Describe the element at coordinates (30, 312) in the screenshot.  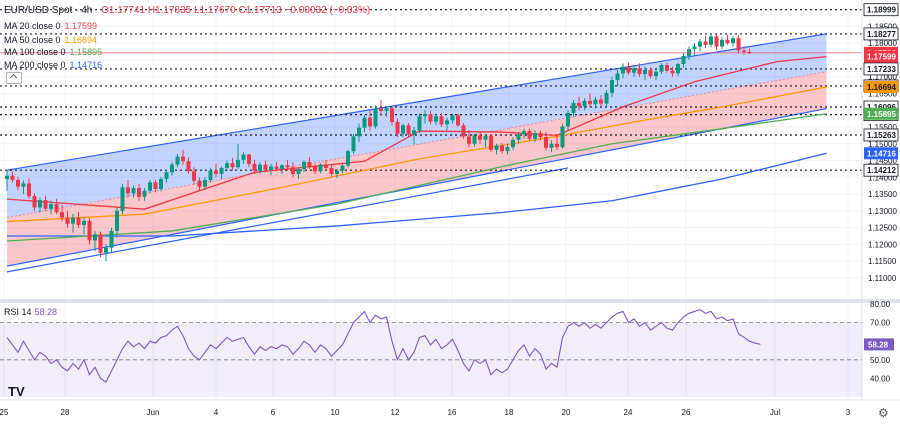
I see `rsi-legend: RSI 14 58.28` at that location.